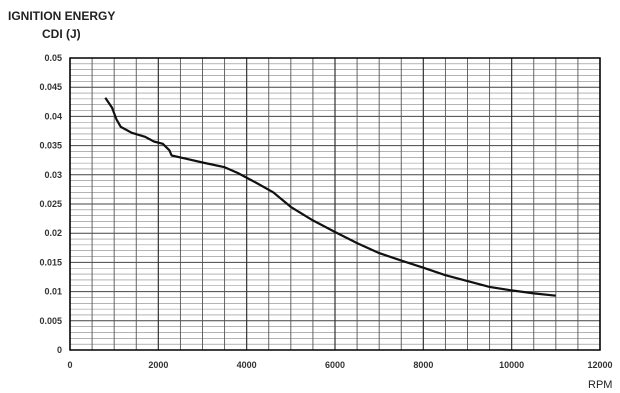  I want to click on x-axis-label: RPM, so click(600, 385).